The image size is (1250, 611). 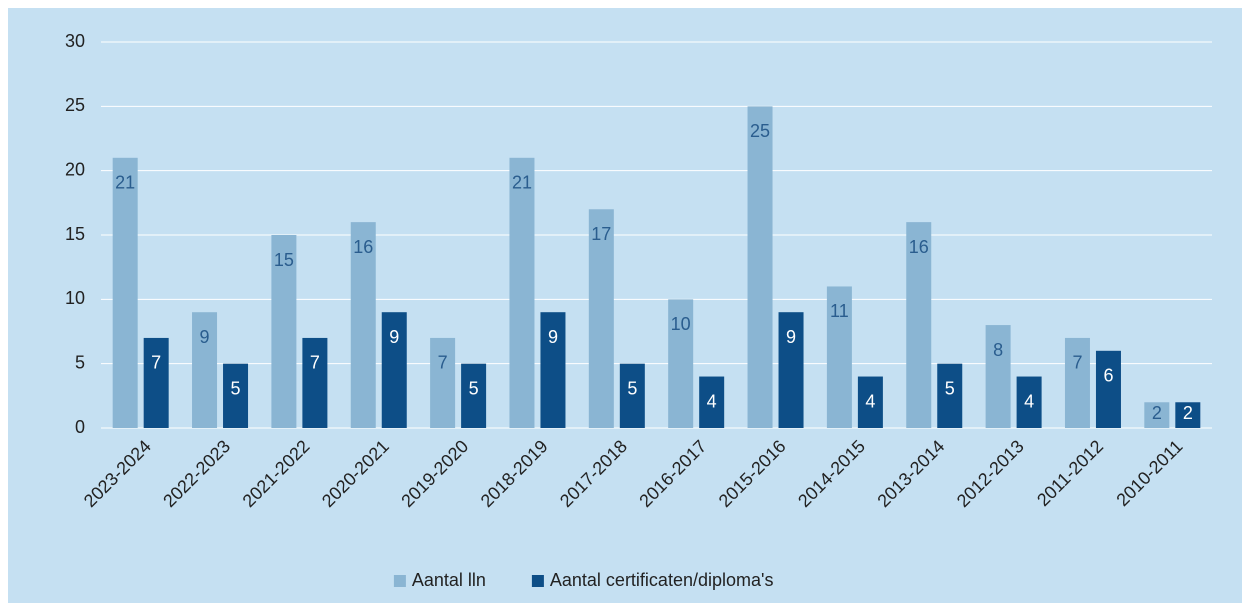 What do you see at coordinates (75, 41) in the screenshot?
I see `y-tick-label: 30` at bounding box center [75, 41].